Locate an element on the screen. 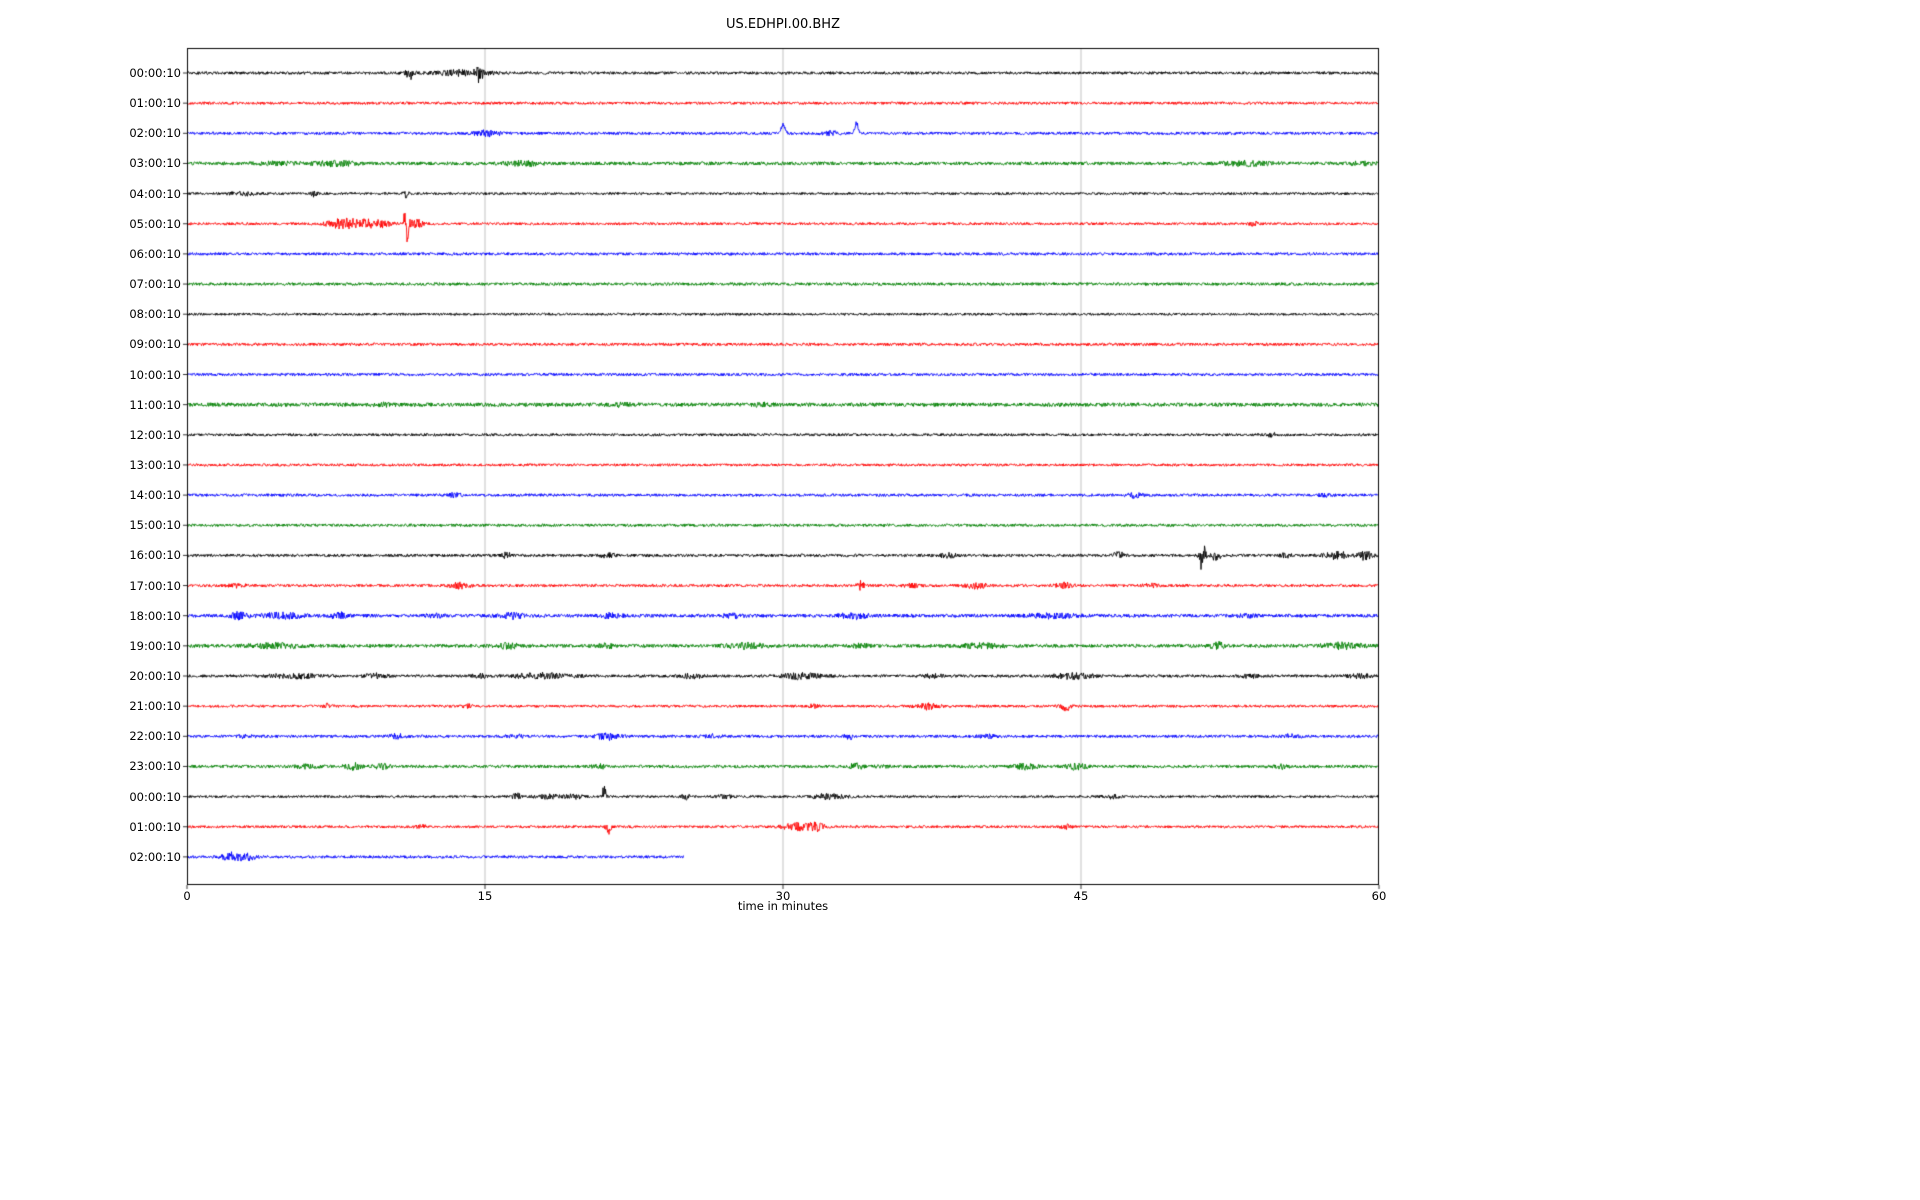 The height and width of the screenshot is (1200, 1920). row-label: 09:00:10 is located at coordinates (155, 344).